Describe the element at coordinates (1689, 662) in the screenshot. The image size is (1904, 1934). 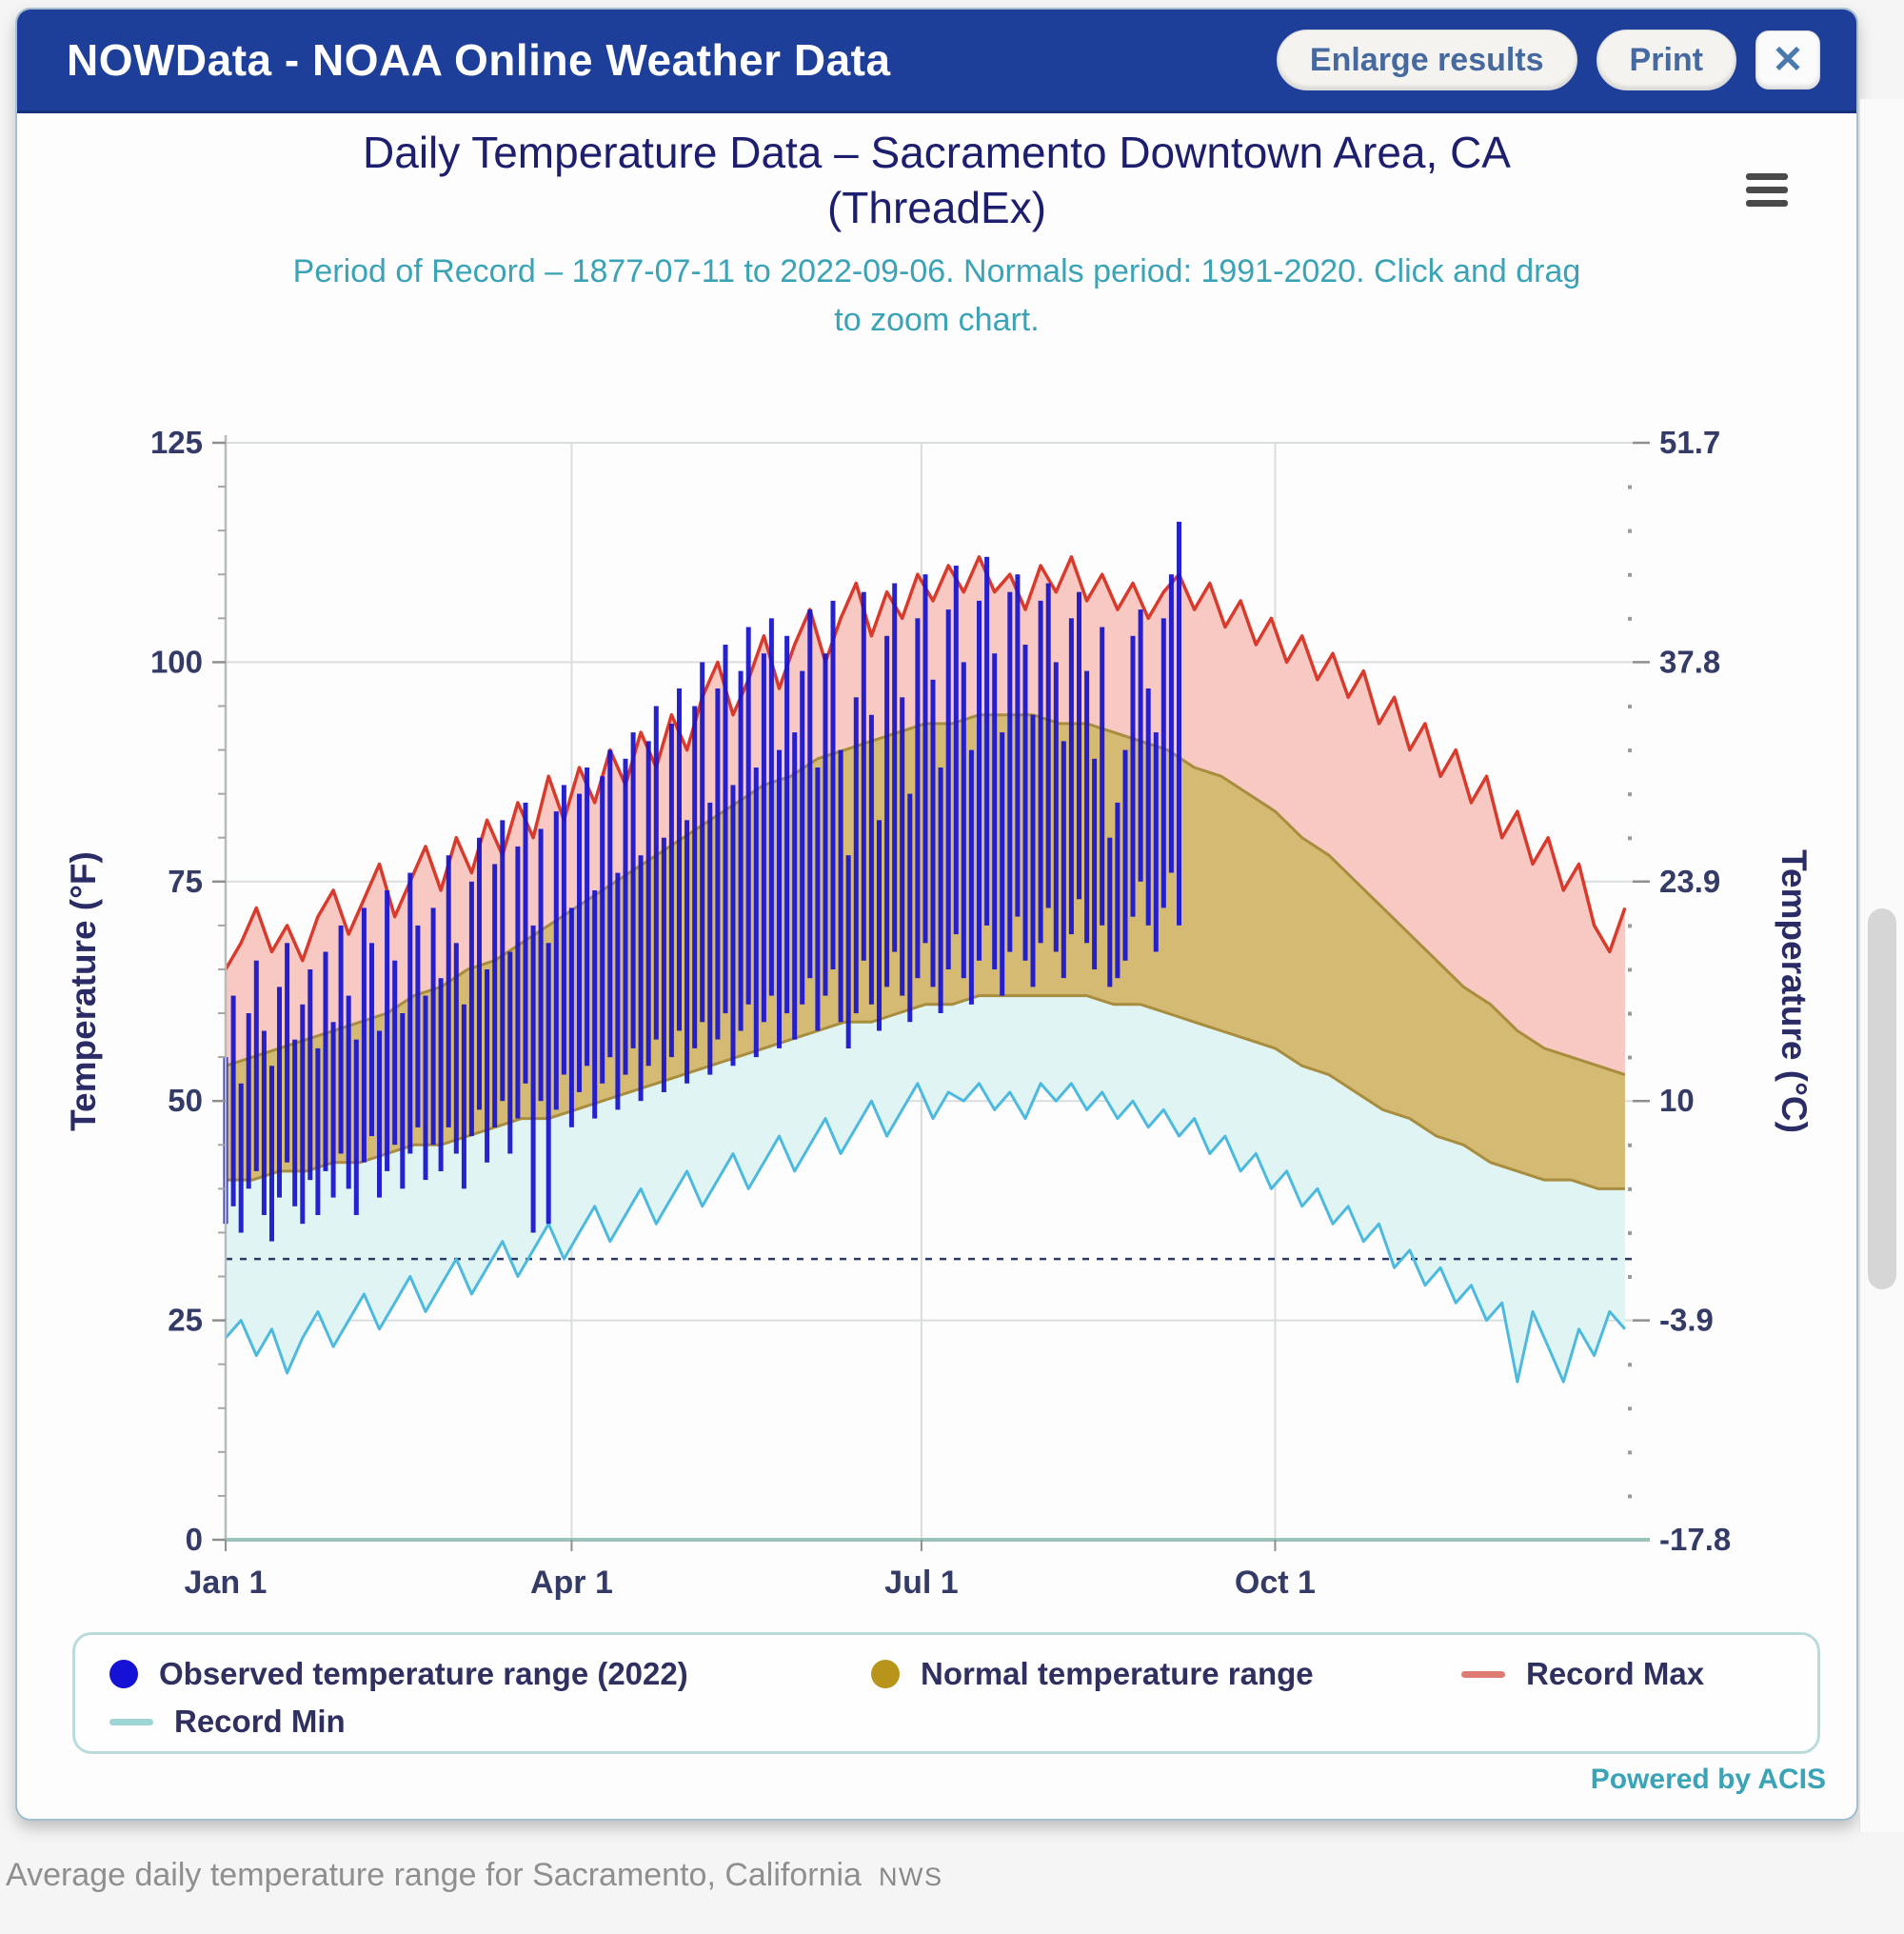
I see `svg-text: 37.8` at that location.